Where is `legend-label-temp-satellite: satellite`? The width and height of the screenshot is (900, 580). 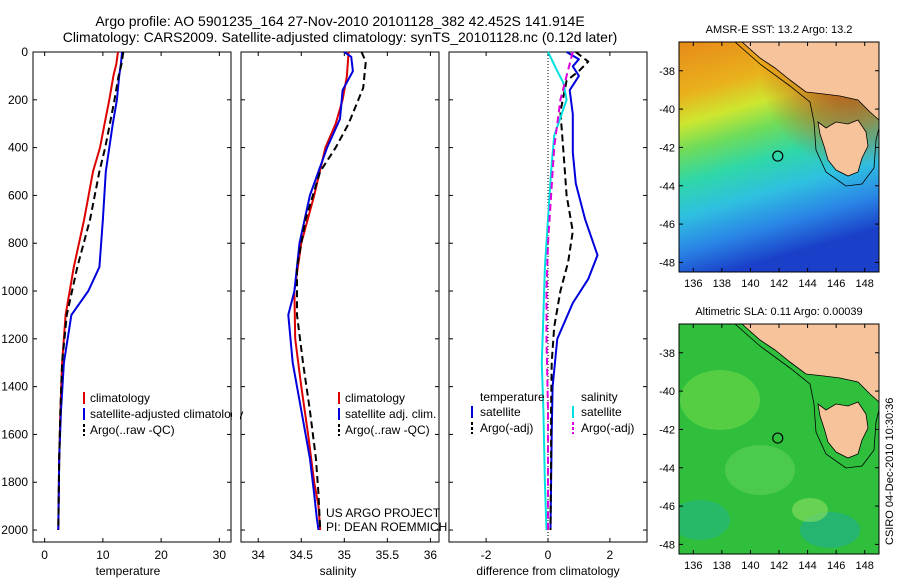
legend-label-temp-satellite: satellite is located at coordinates (500, 412).